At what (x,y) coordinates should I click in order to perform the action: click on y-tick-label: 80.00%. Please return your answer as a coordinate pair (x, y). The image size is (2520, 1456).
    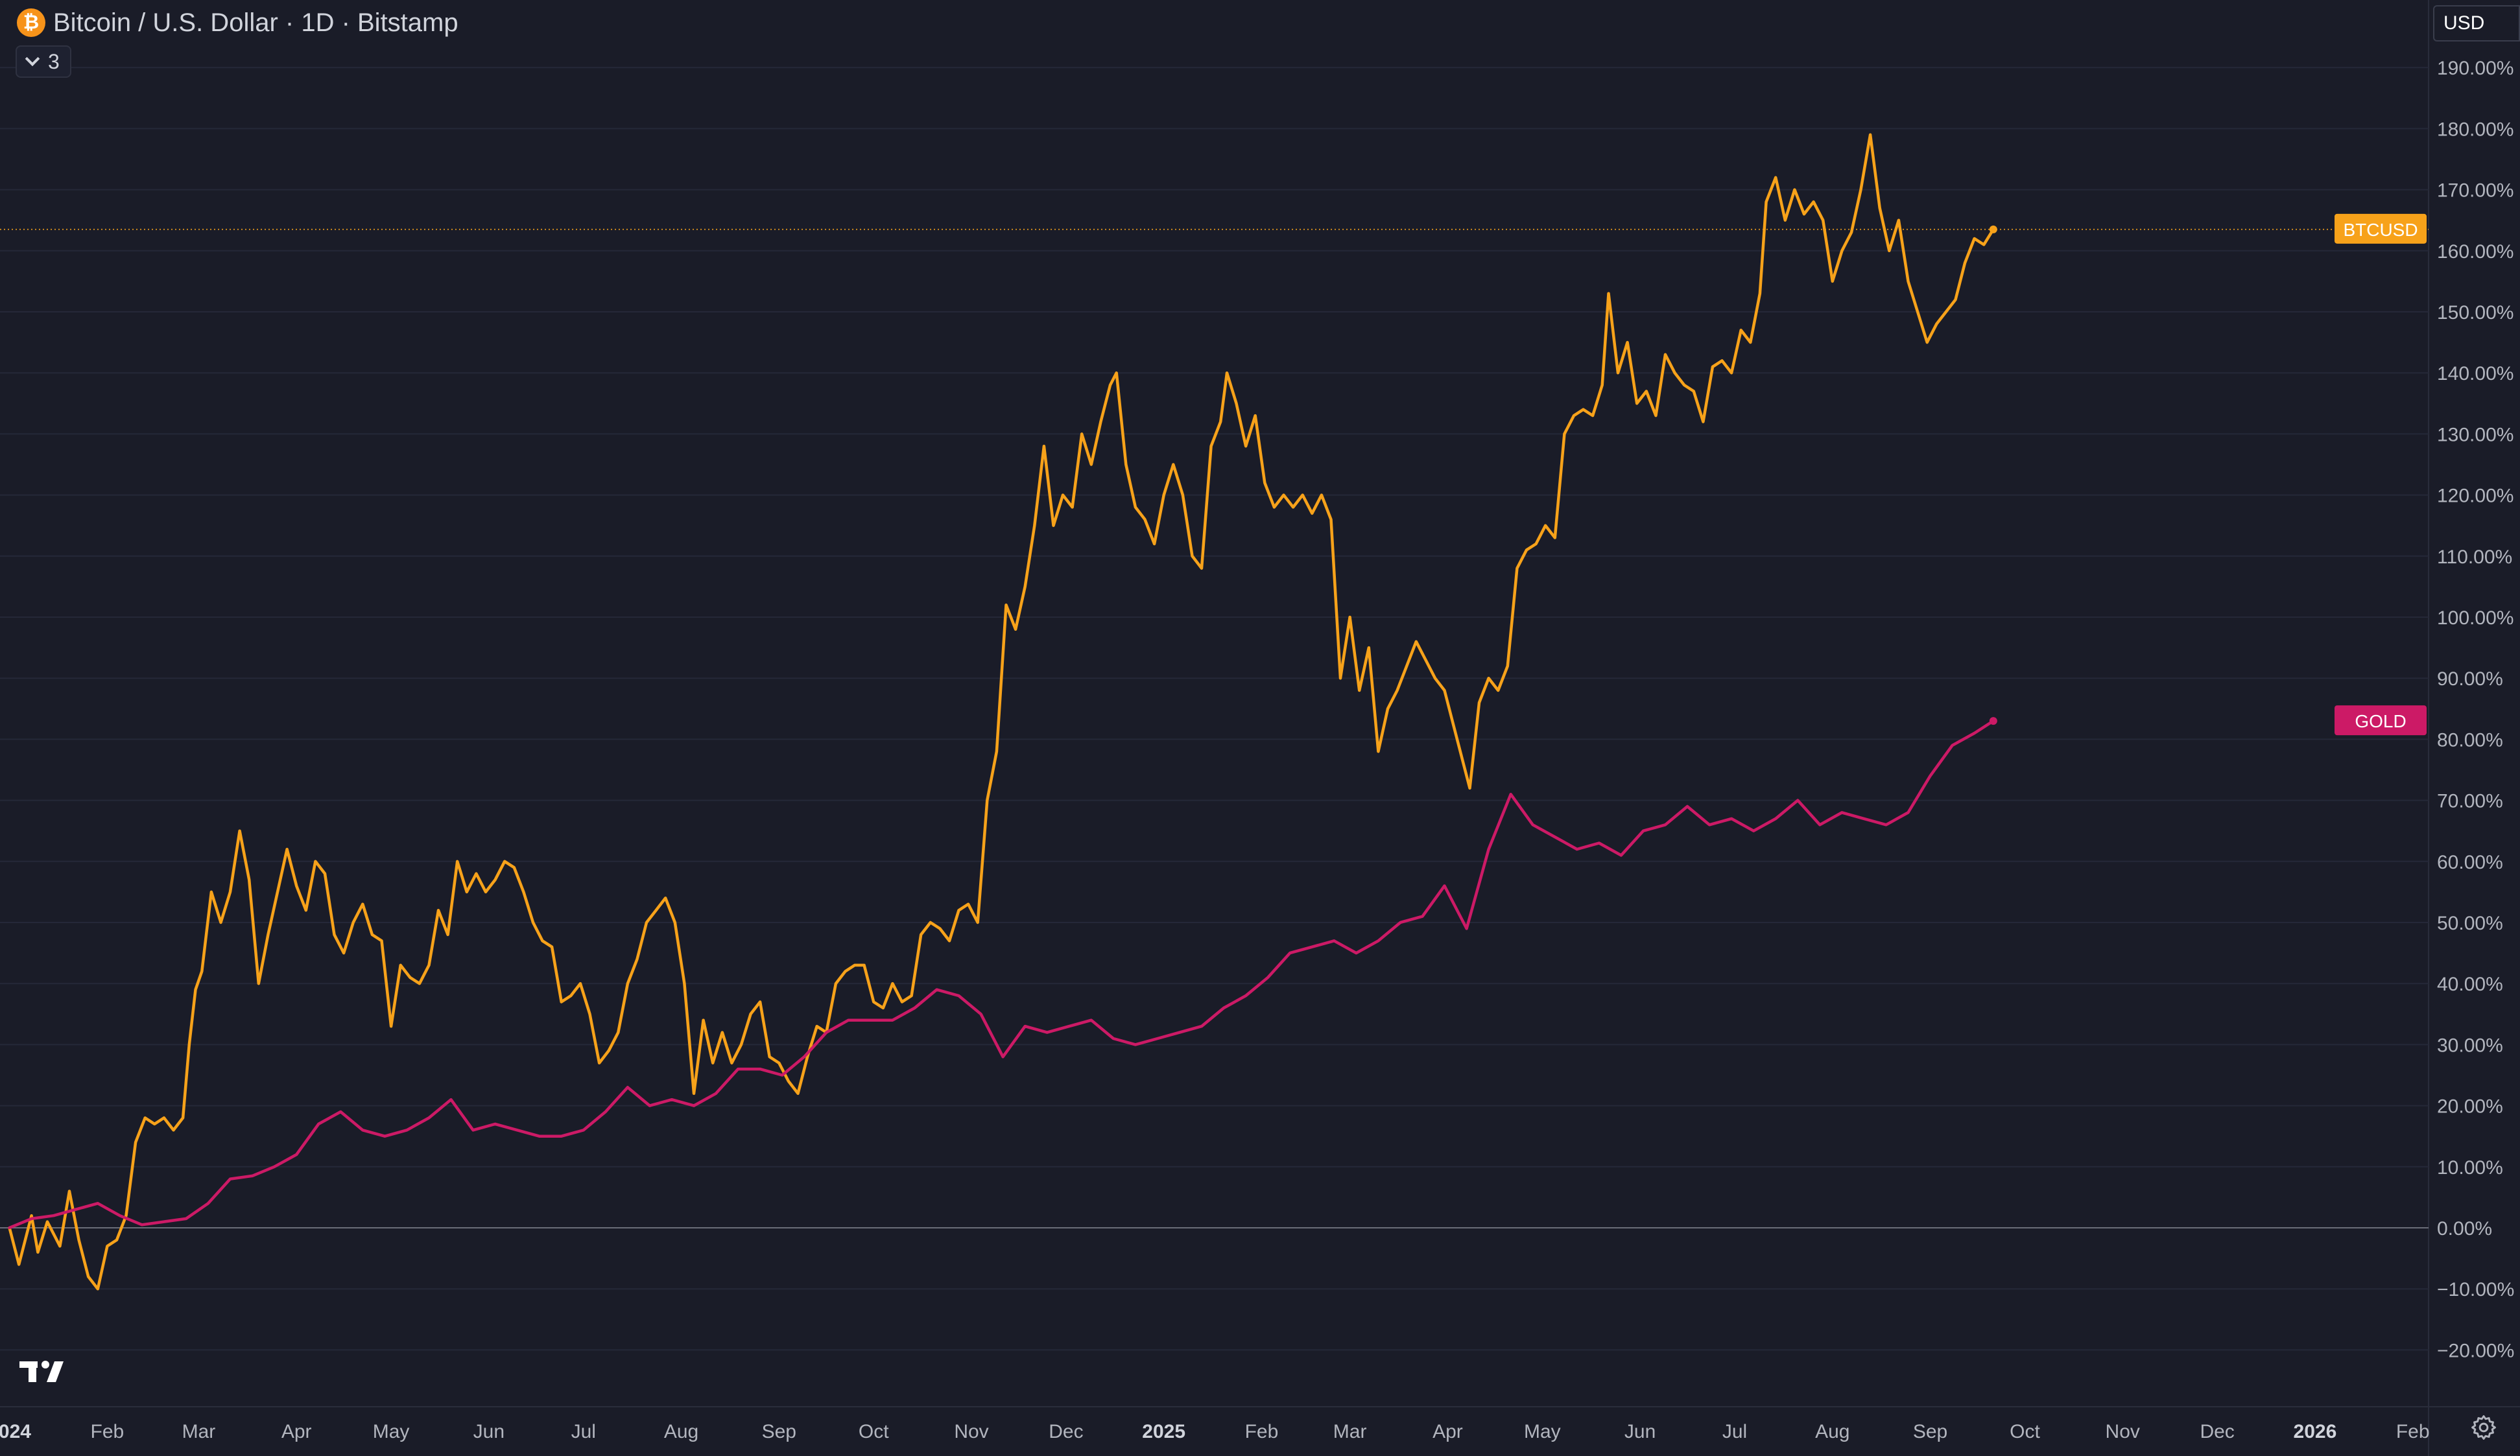
    Looking at the image, I should click on (2470, 740).